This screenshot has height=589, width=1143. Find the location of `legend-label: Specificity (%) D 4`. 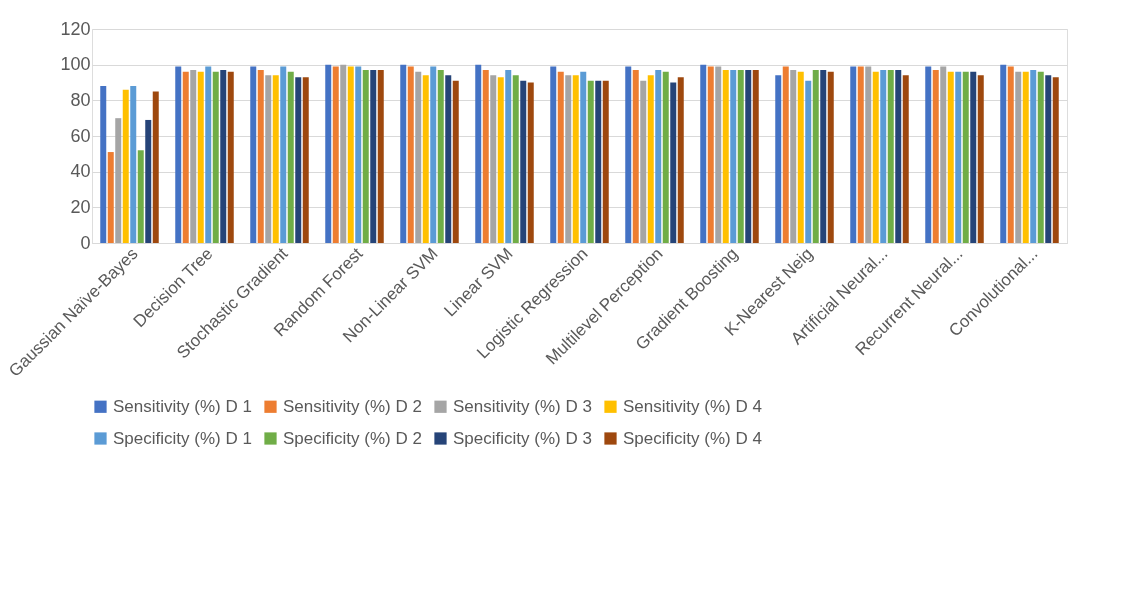

legend-label: Specificity (%) D 4 is located at coordinates (692, 438).